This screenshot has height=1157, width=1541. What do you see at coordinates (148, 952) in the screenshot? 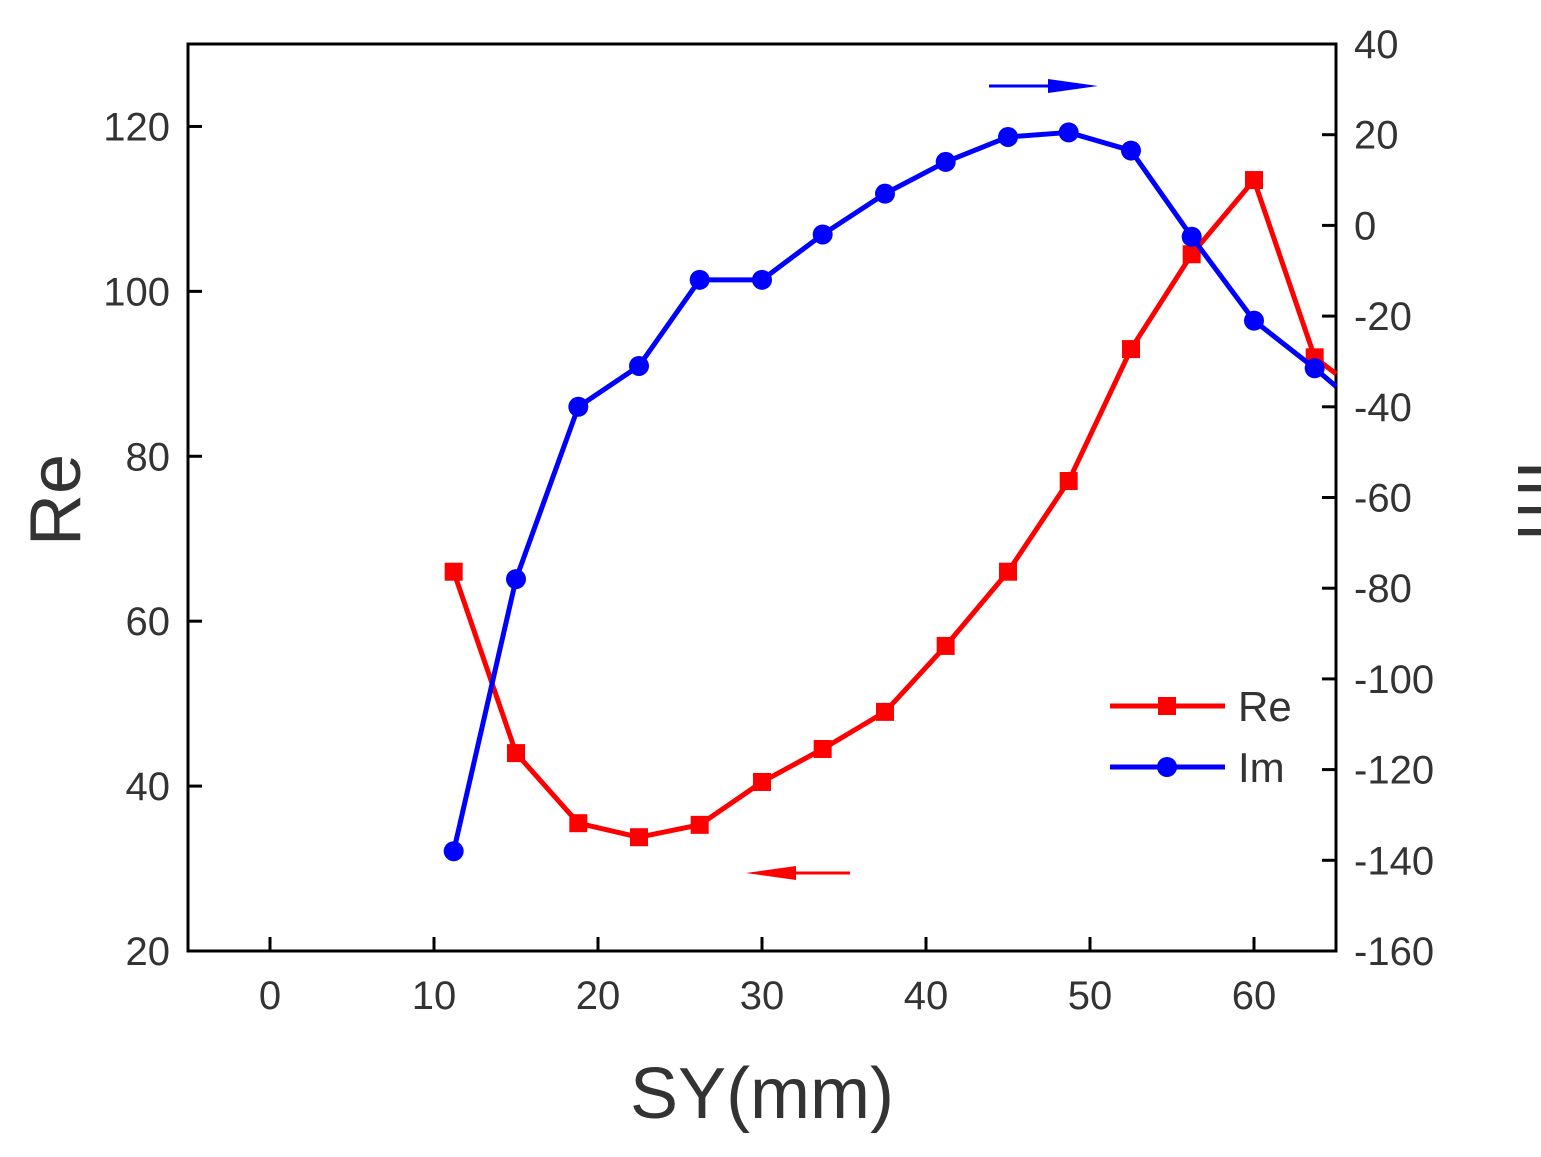
I see `y-tick-label: 20` at bounding box center [148, 952].